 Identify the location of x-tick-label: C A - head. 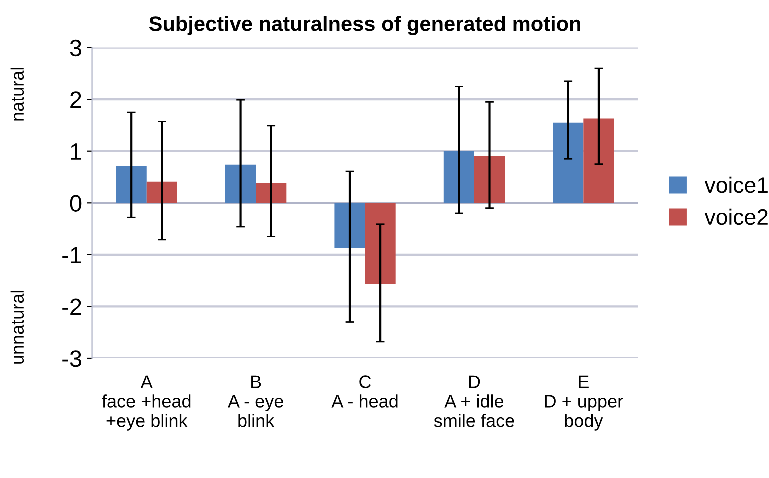
(365, 392).